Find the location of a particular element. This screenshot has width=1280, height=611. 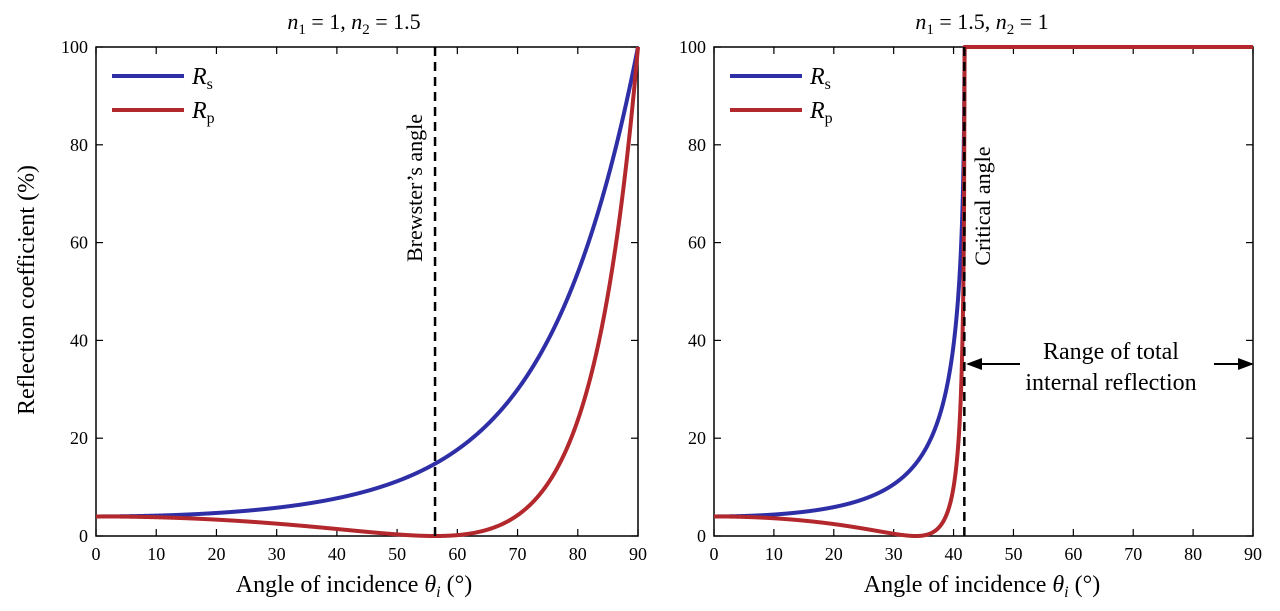

left-x-tick-label: 30 is located at coordinates (277, 554).